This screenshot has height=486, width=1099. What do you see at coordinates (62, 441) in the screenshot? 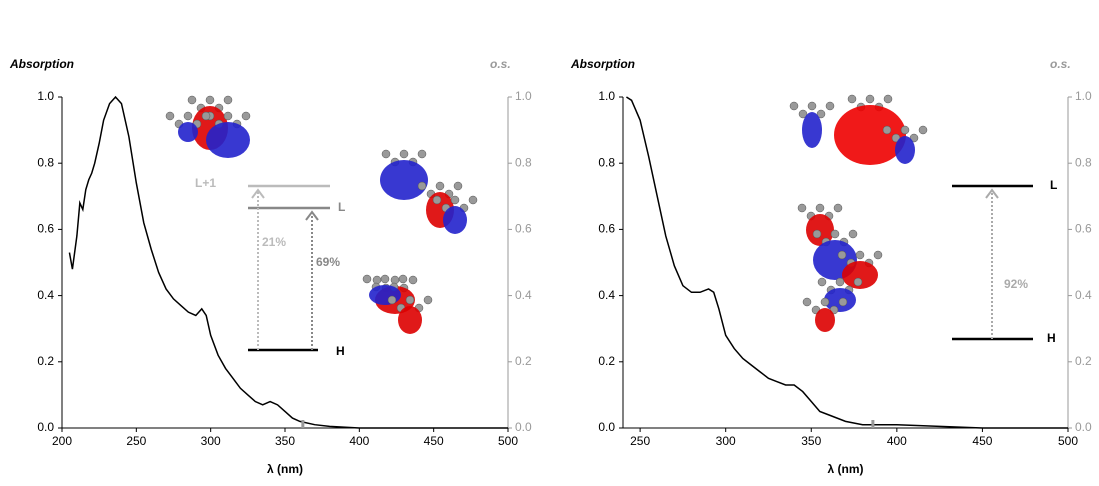
I see `x-tick-label: 200` at bounding box center [62, 441].